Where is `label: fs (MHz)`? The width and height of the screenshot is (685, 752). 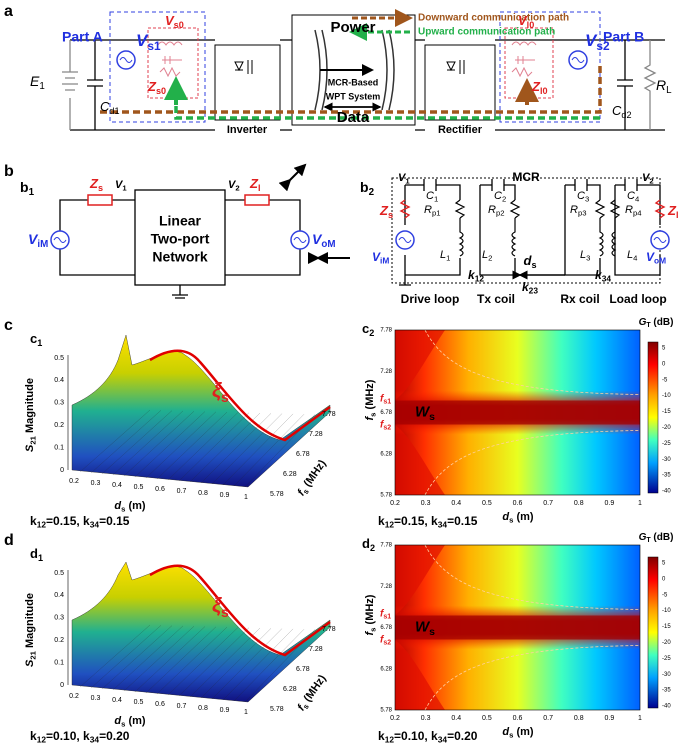
label: fs (MHz) is located at coordinates (312, 693).